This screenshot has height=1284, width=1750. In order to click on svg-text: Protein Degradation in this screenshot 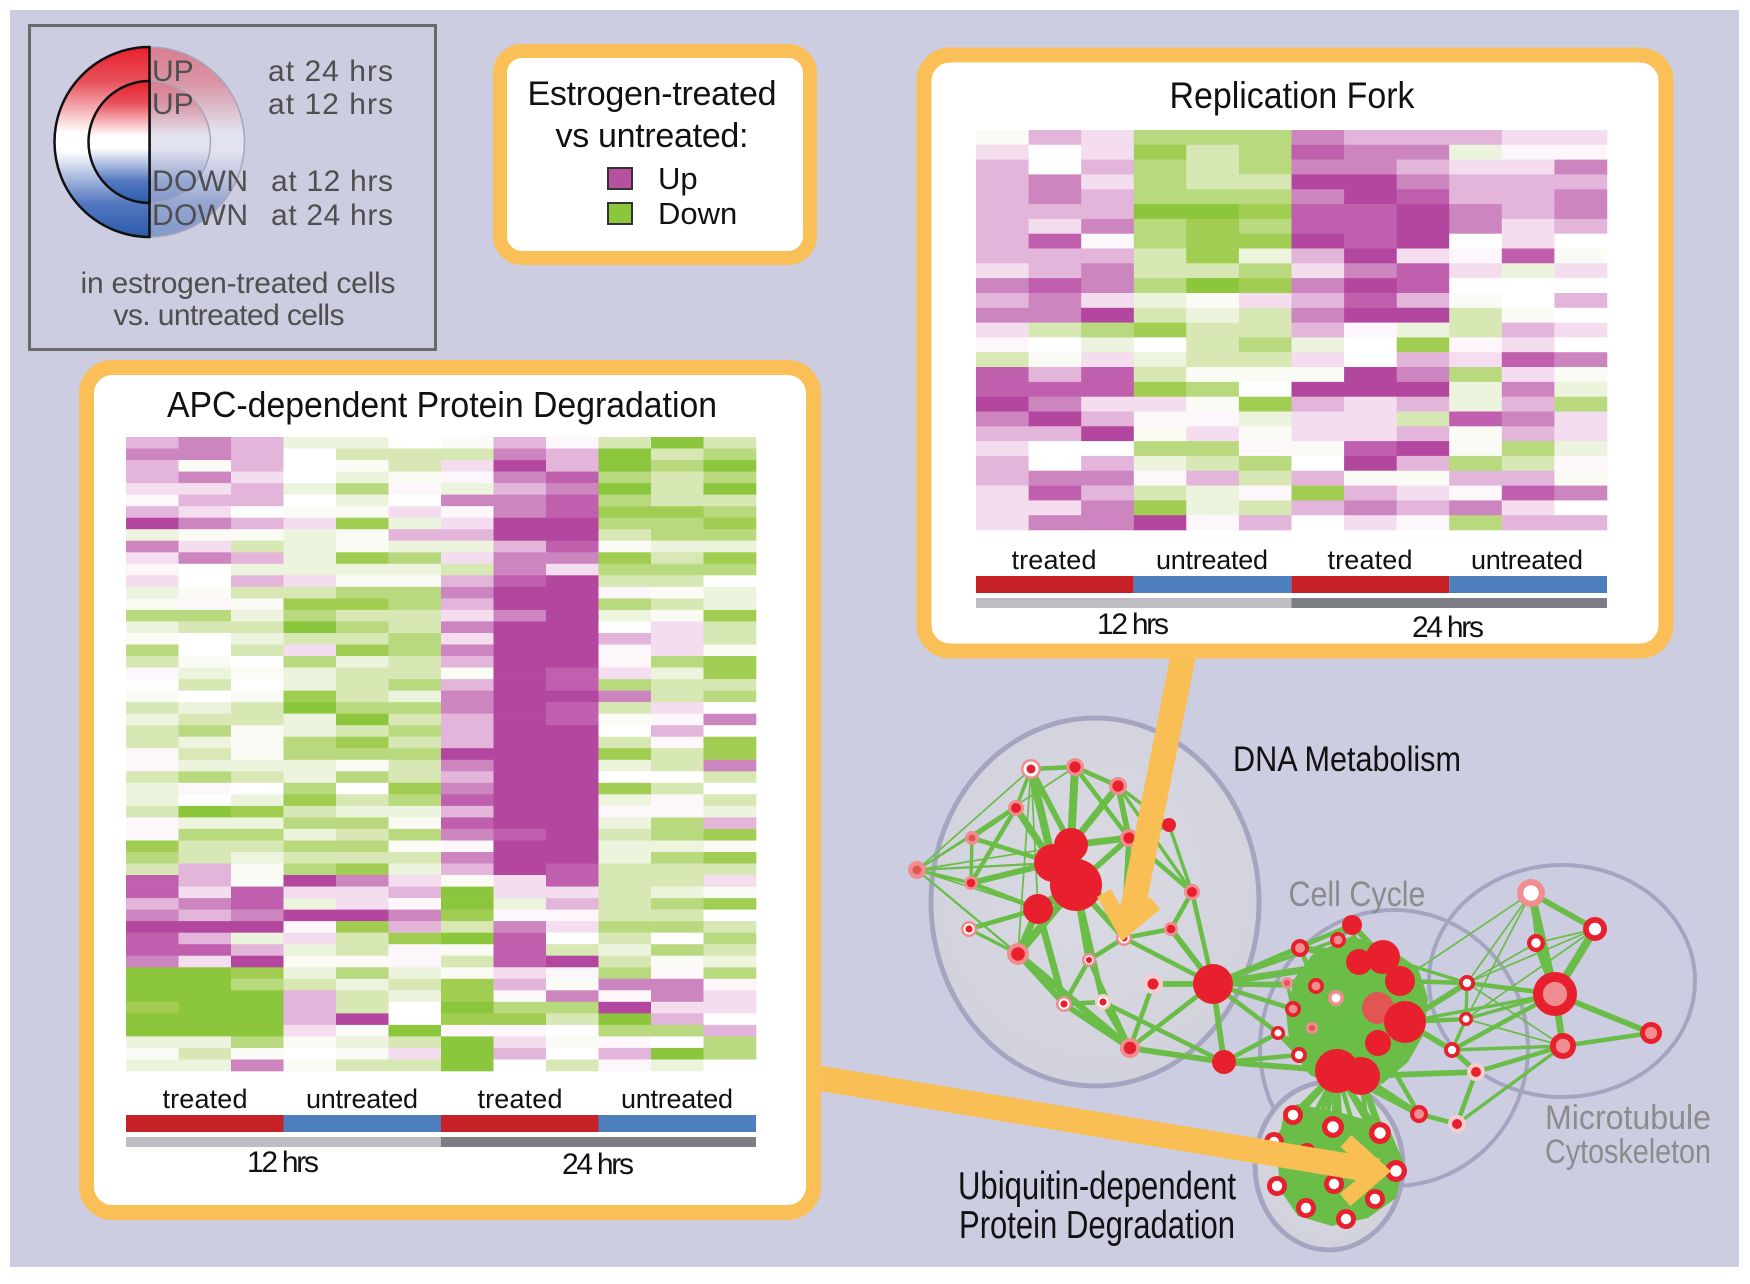, I will do `click(1097, 1225)`.